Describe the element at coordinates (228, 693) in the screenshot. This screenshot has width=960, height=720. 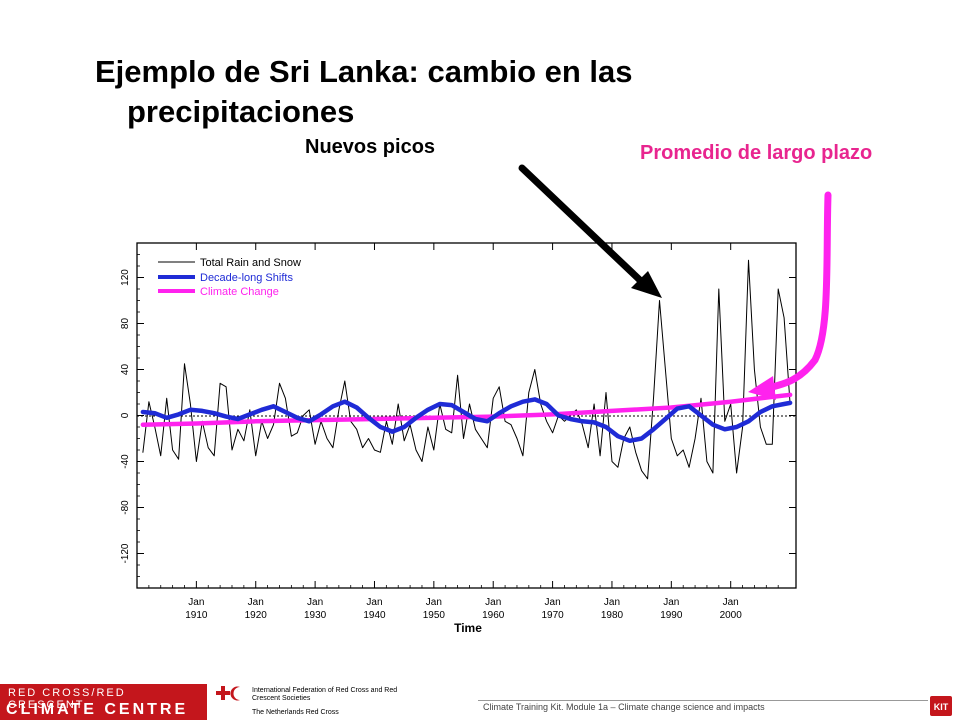
I see `red-cross-crescent-icon` at that location.